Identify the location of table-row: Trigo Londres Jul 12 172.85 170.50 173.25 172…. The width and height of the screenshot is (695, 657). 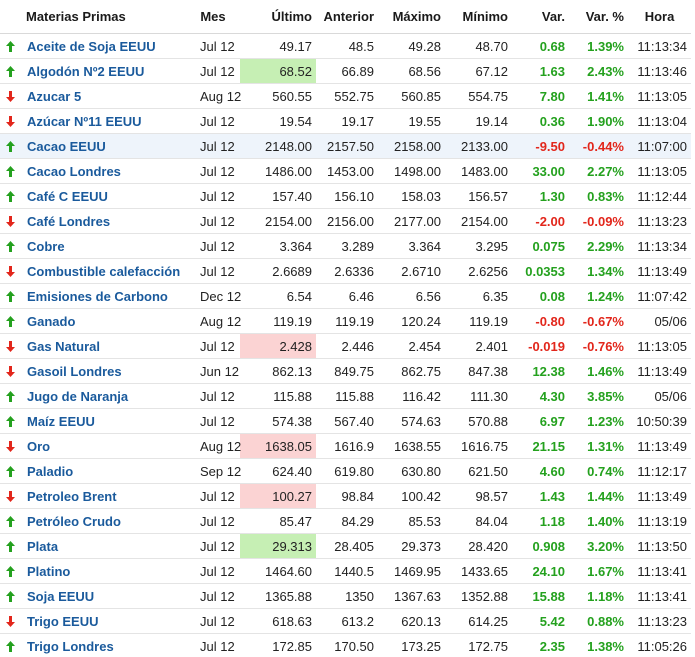
(345, 645).